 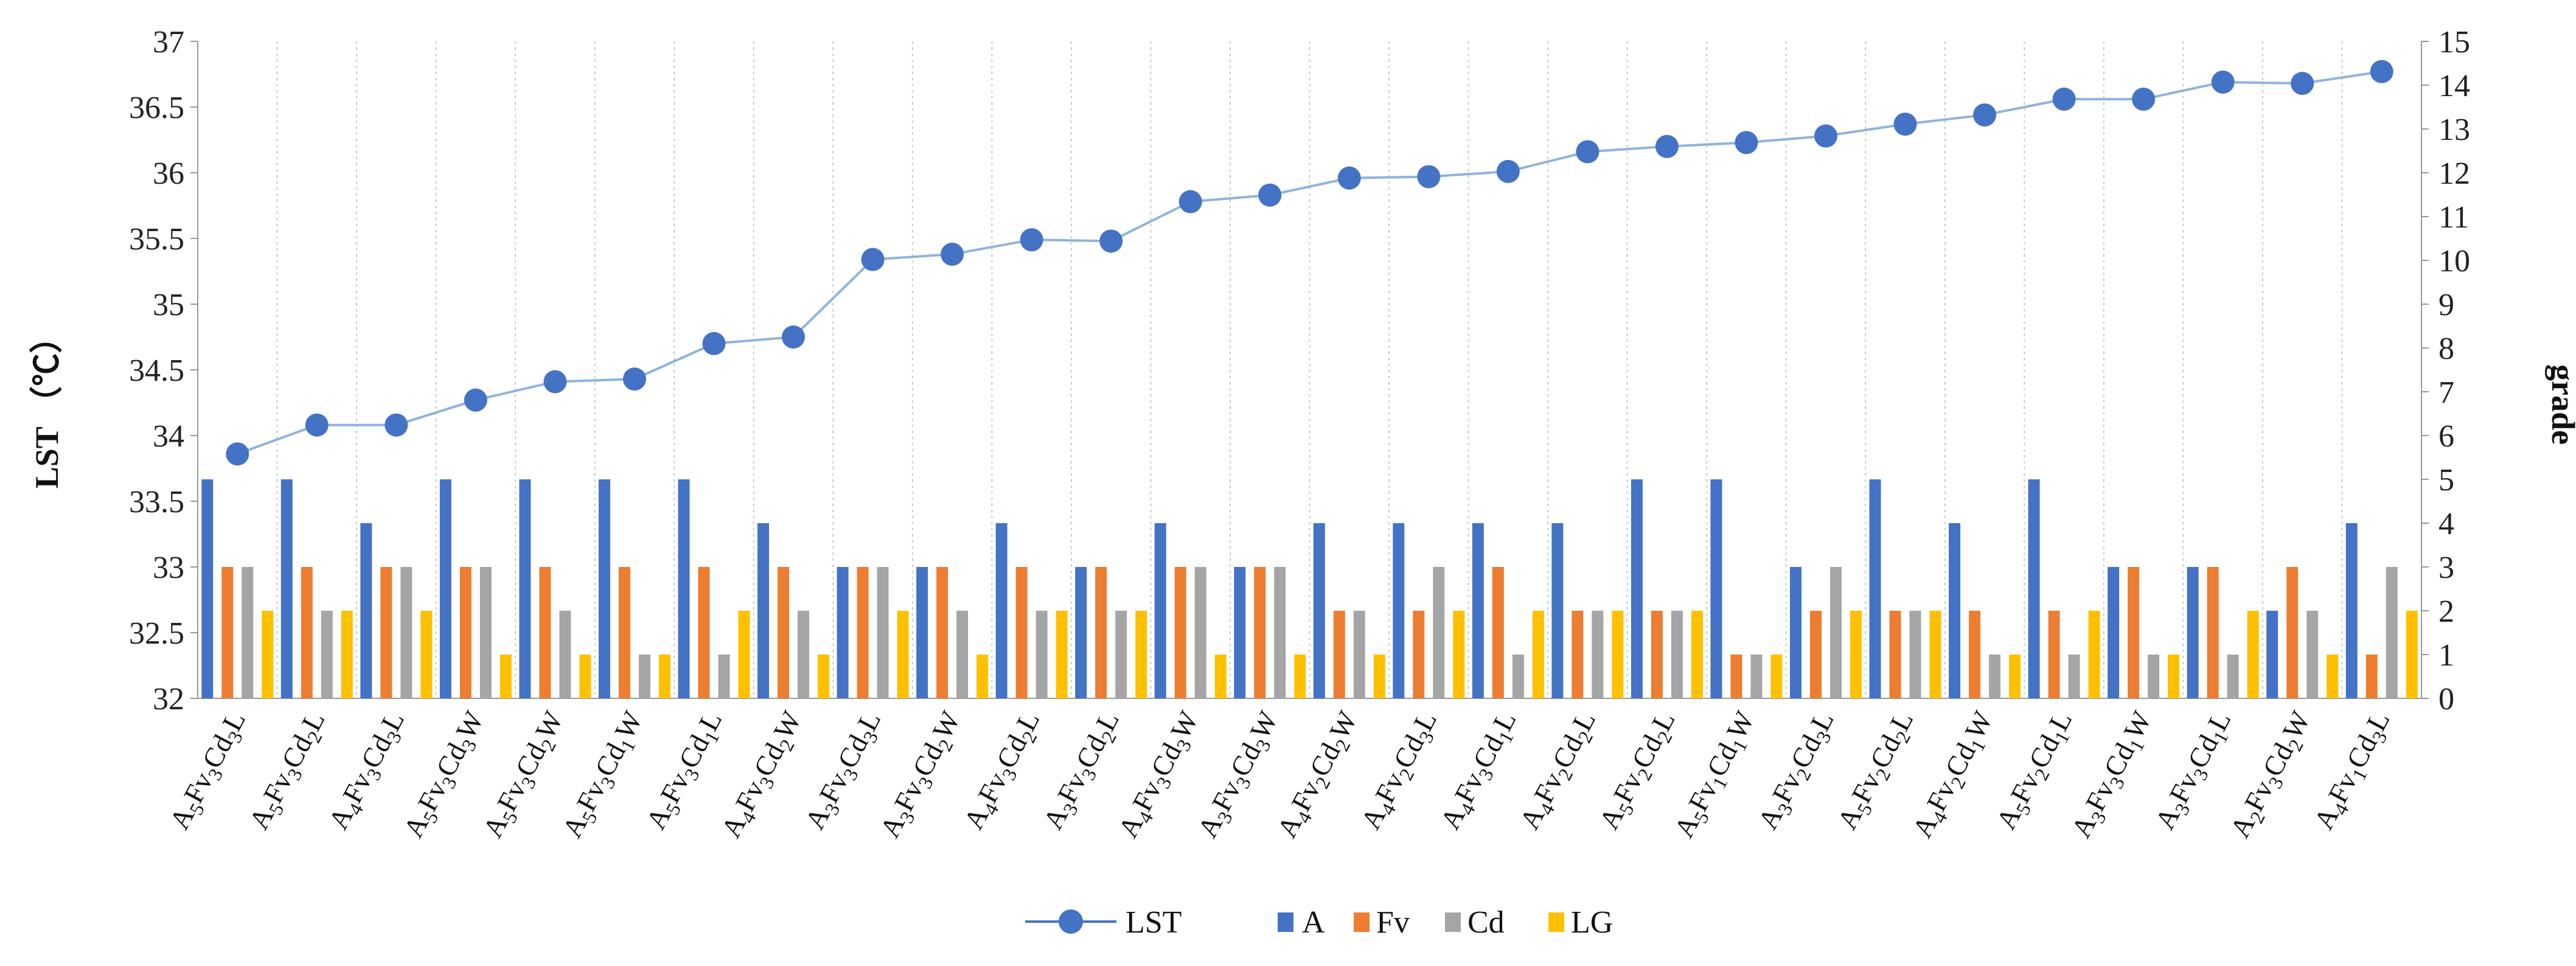 What do you see at coordinates (2113, 775) in the screenshot?
I see `category-label: A3​Fv3​Cd1​W` at bounding box center [2113, 775].